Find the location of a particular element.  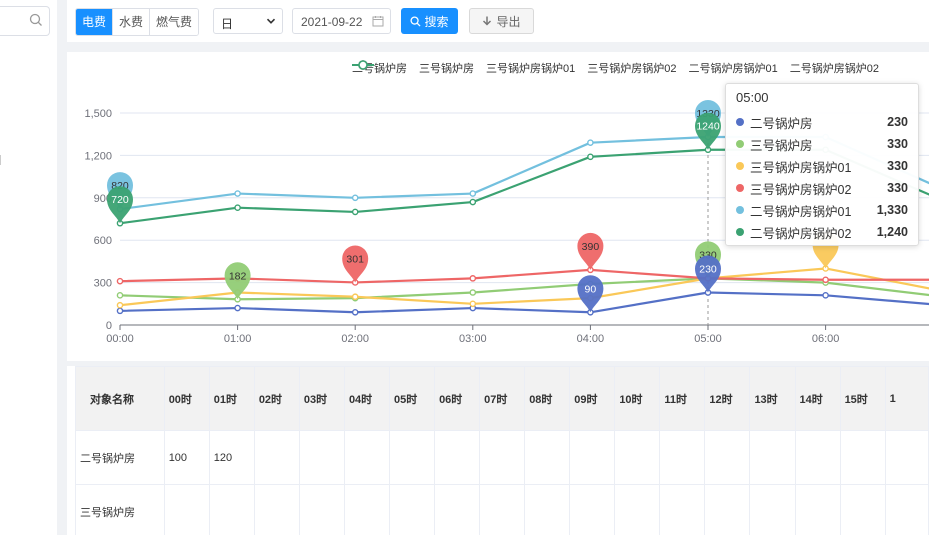

hour-value-cell: 100 is located at coordinates (186, 457).